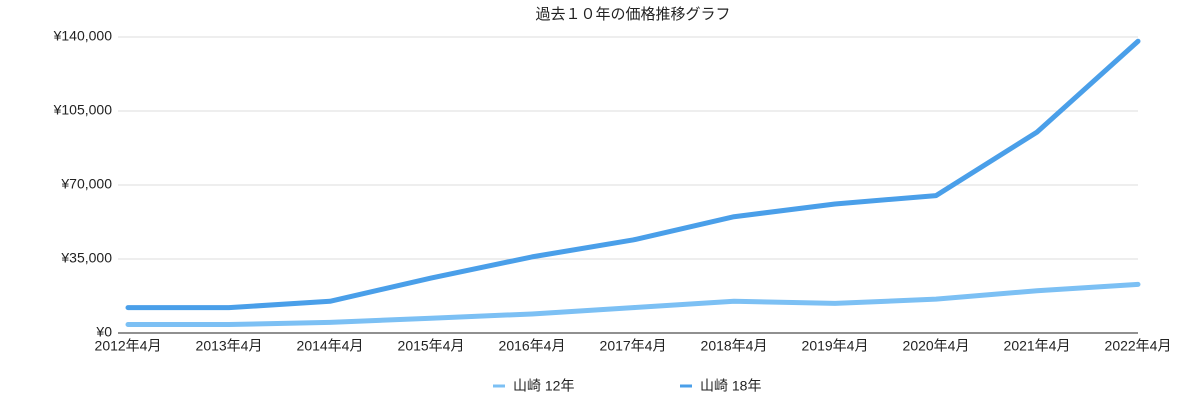  I want to click on chart-title: 過去１０年の価格推移グラフ, so click(632, 14).